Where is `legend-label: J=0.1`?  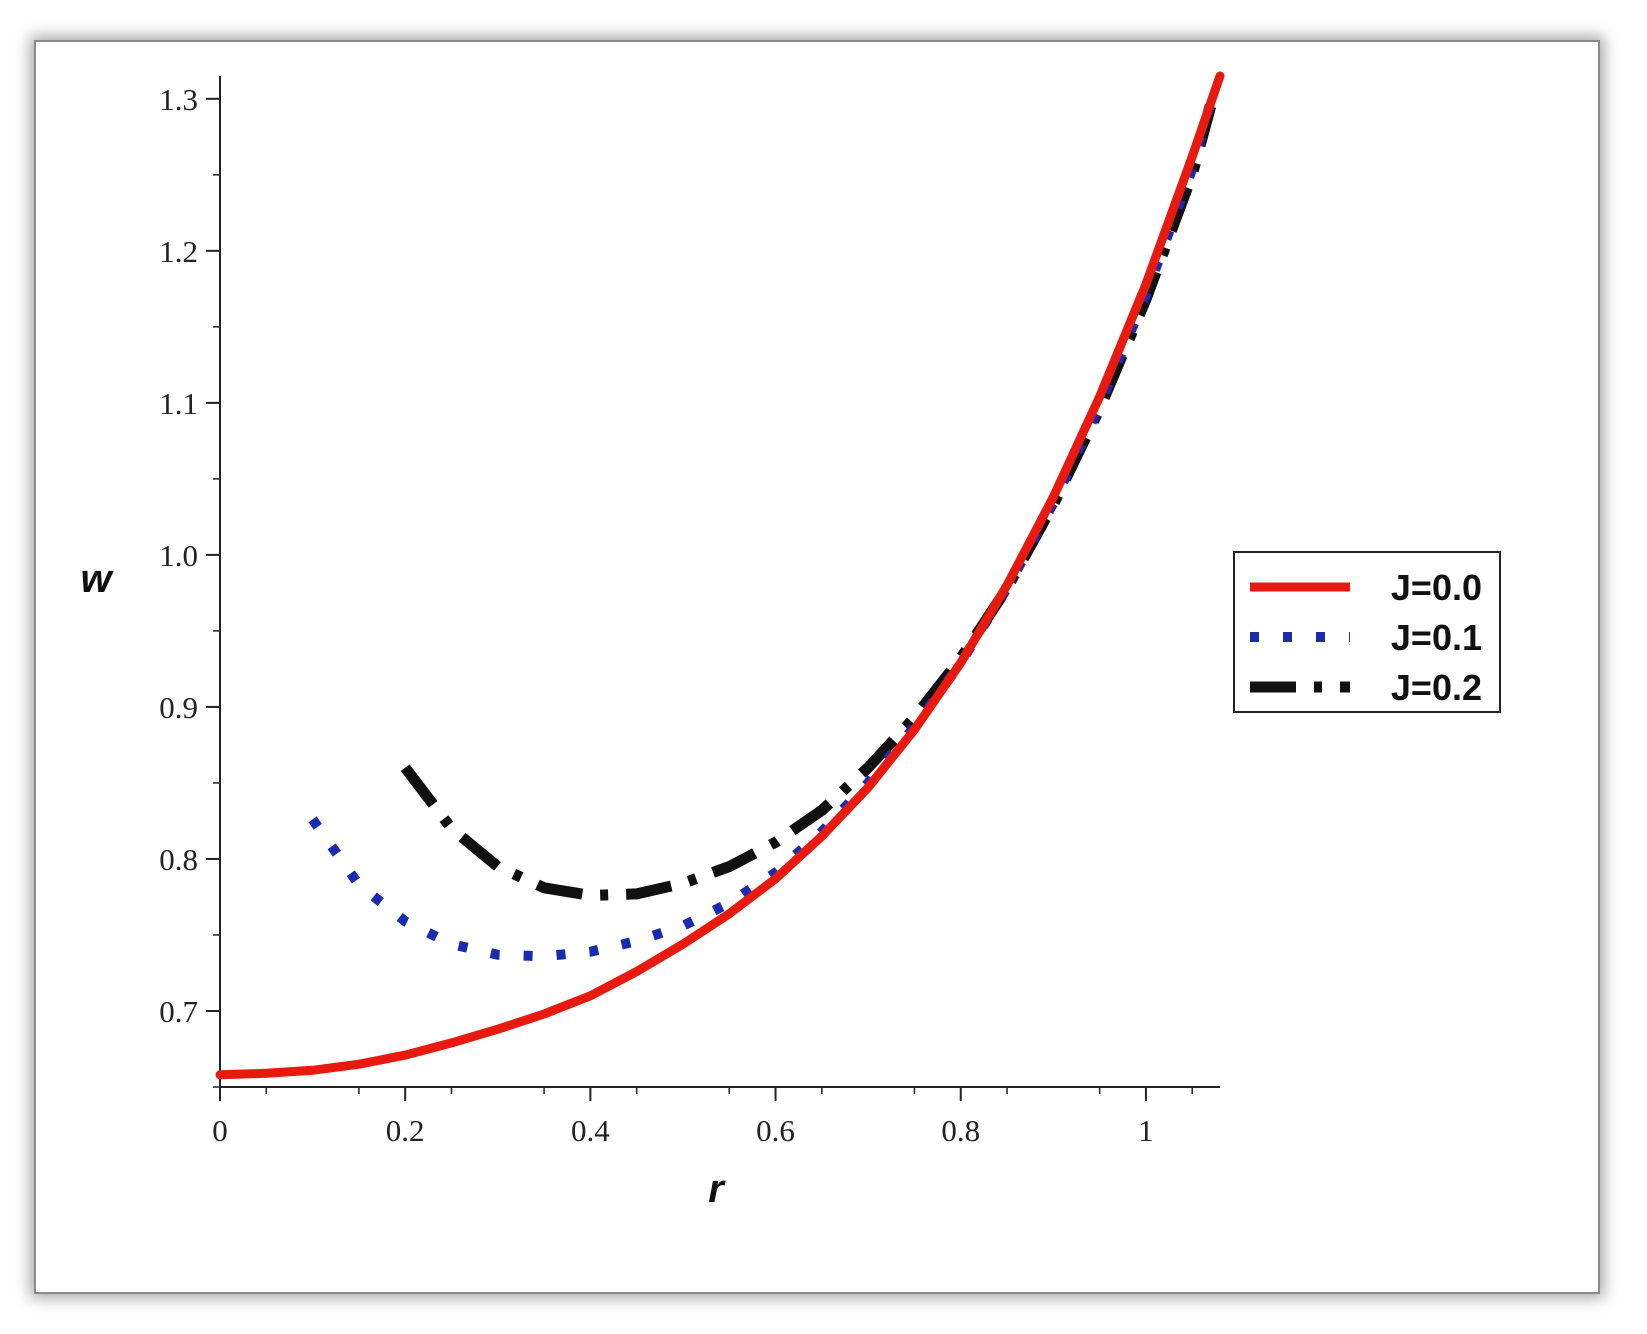 legend-label: J=0.1 is located at coordinates (1436, 637).